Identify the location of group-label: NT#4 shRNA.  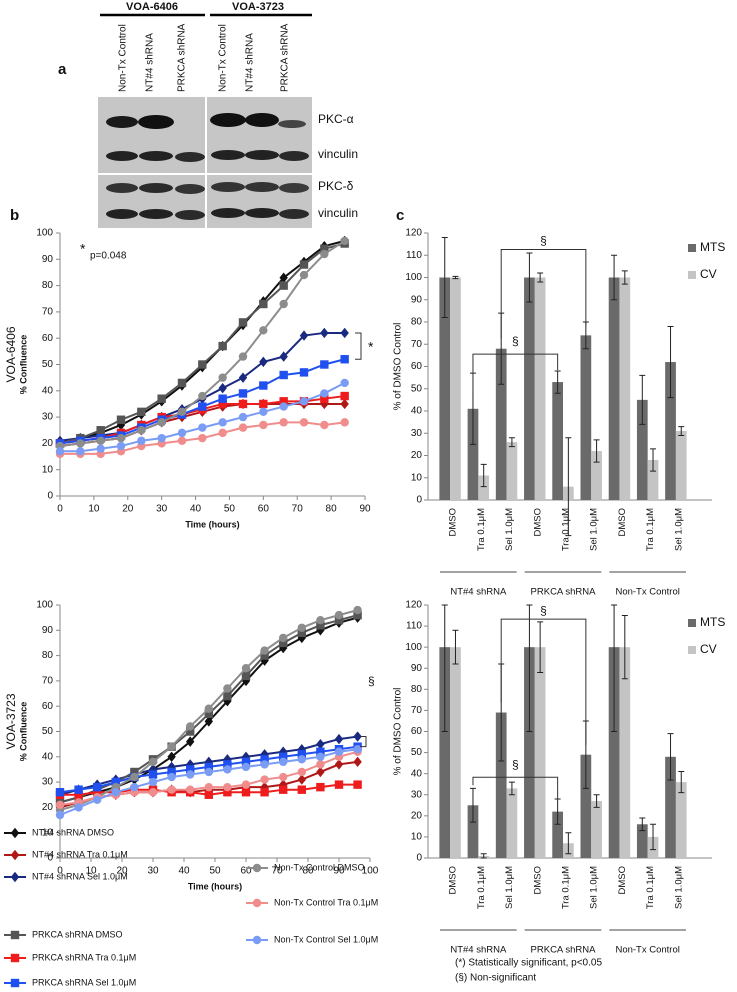
(478, 592).